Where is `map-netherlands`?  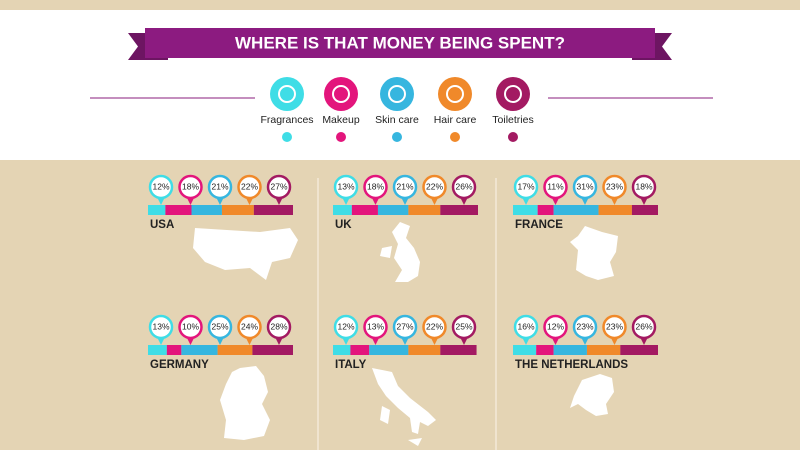 map-netherlands is located at coordinates (592, 395).